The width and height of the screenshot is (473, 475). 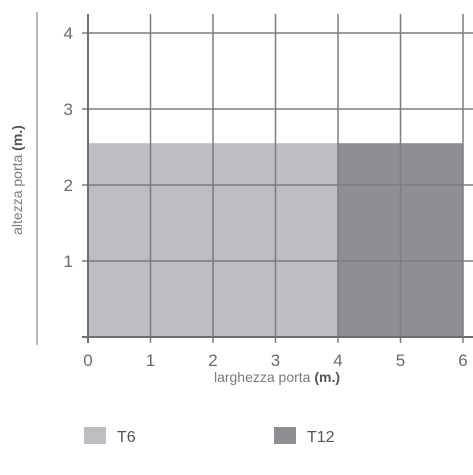 What do you see at coordinates (462, 360) in the screenshot?
I see `x-tick-label-6: 6` at bounding box center [462, 360].